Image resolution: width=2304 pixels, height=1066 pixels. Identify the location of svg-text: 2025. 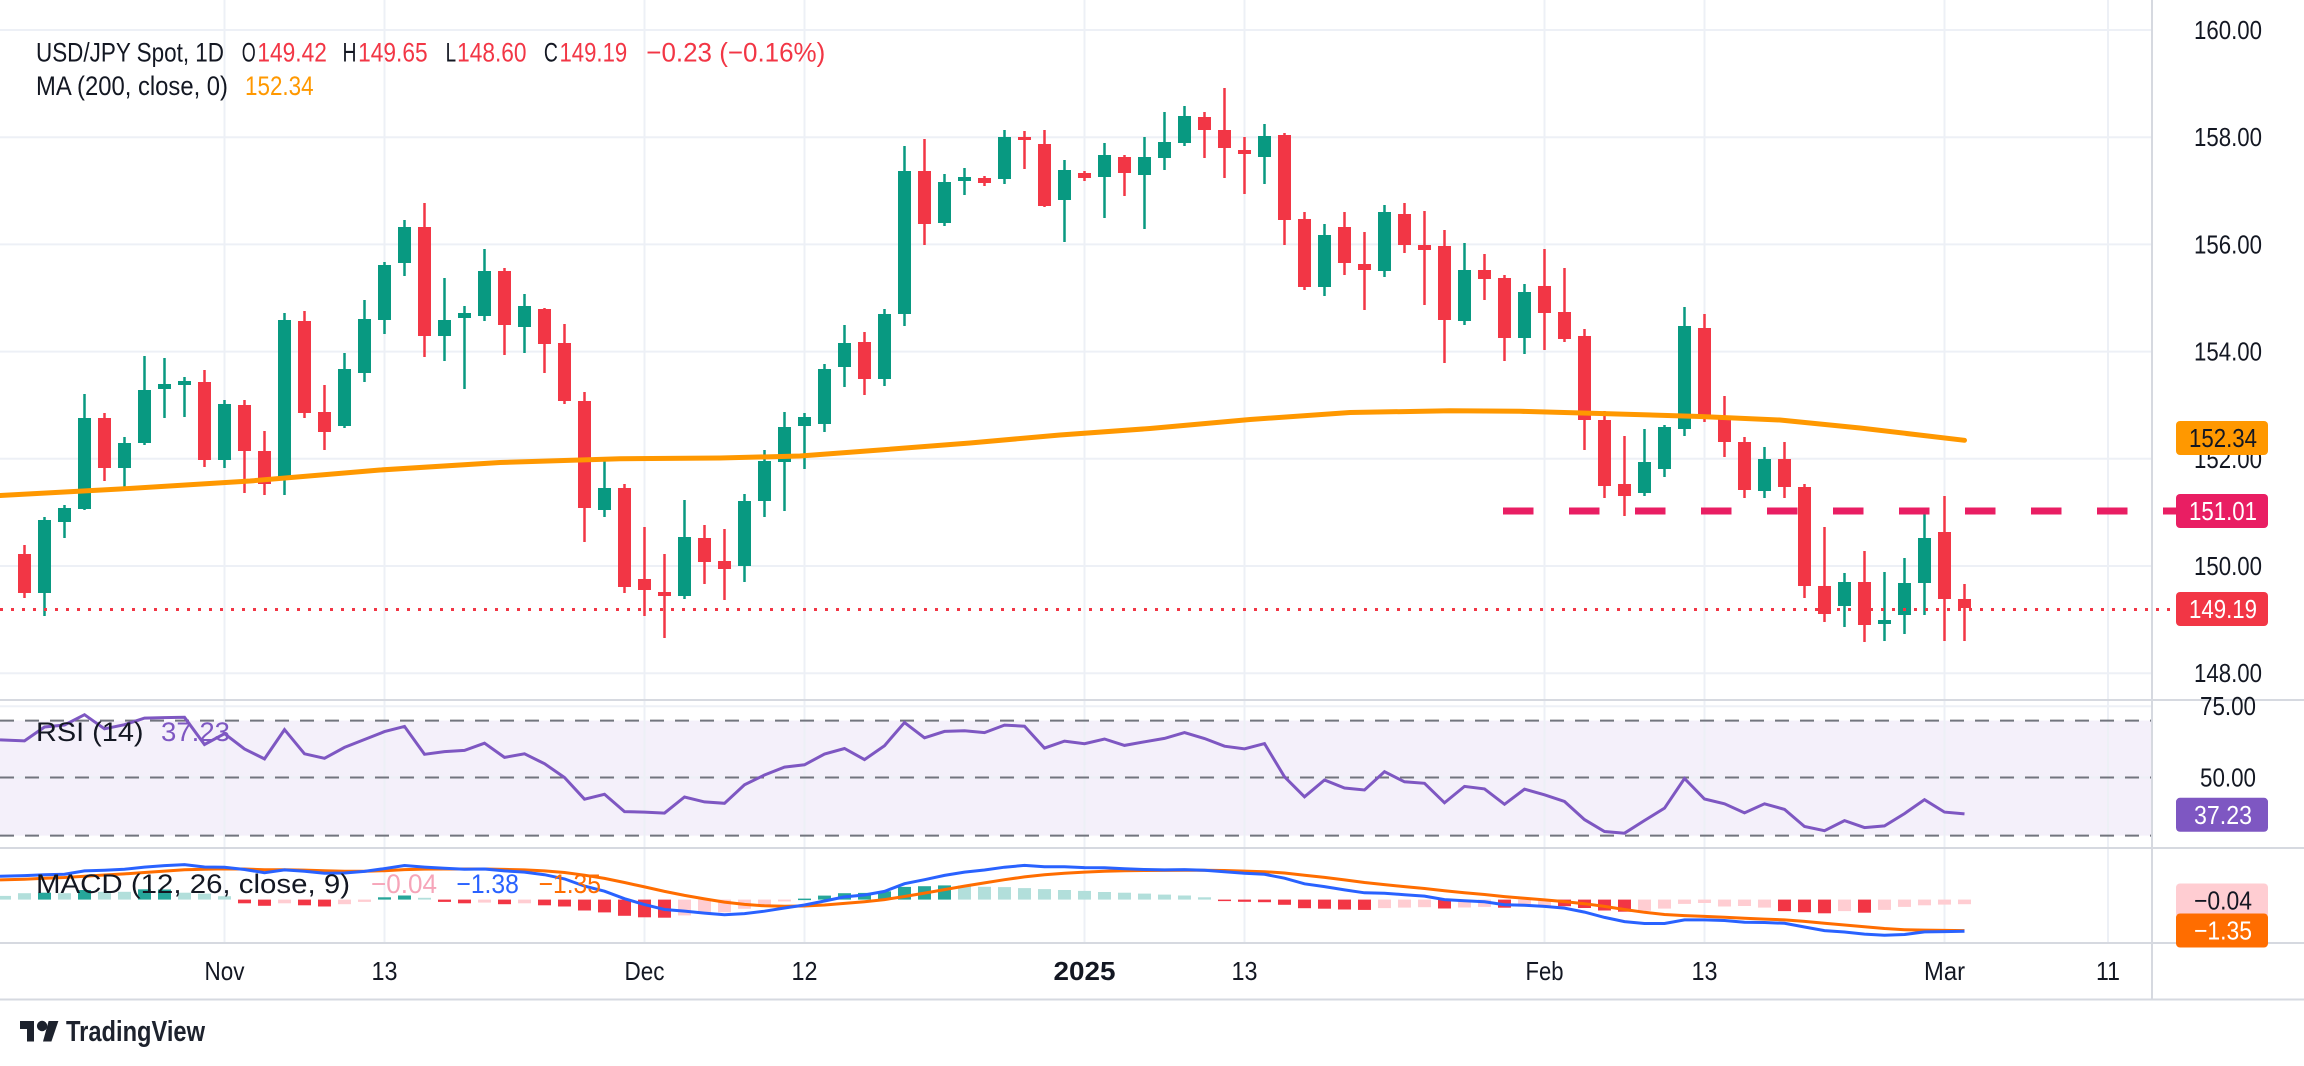
(1085, 971).